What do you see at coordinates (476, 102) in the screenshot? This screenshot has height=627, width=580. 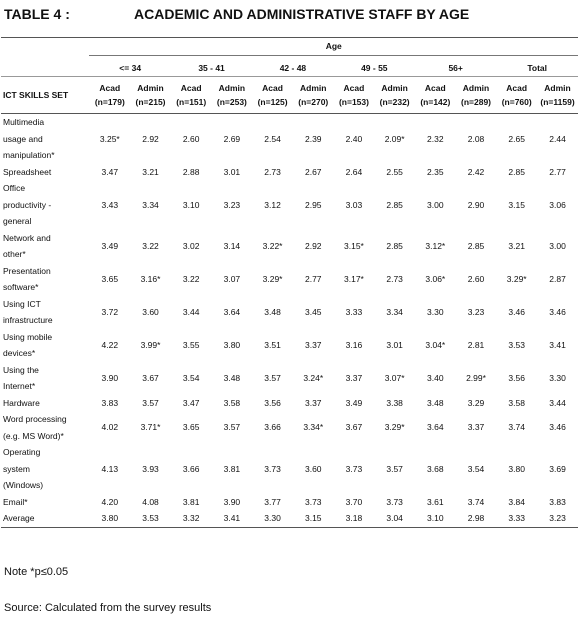 I see `column-header-line: (n=289)` at bounding box center [476, 102].